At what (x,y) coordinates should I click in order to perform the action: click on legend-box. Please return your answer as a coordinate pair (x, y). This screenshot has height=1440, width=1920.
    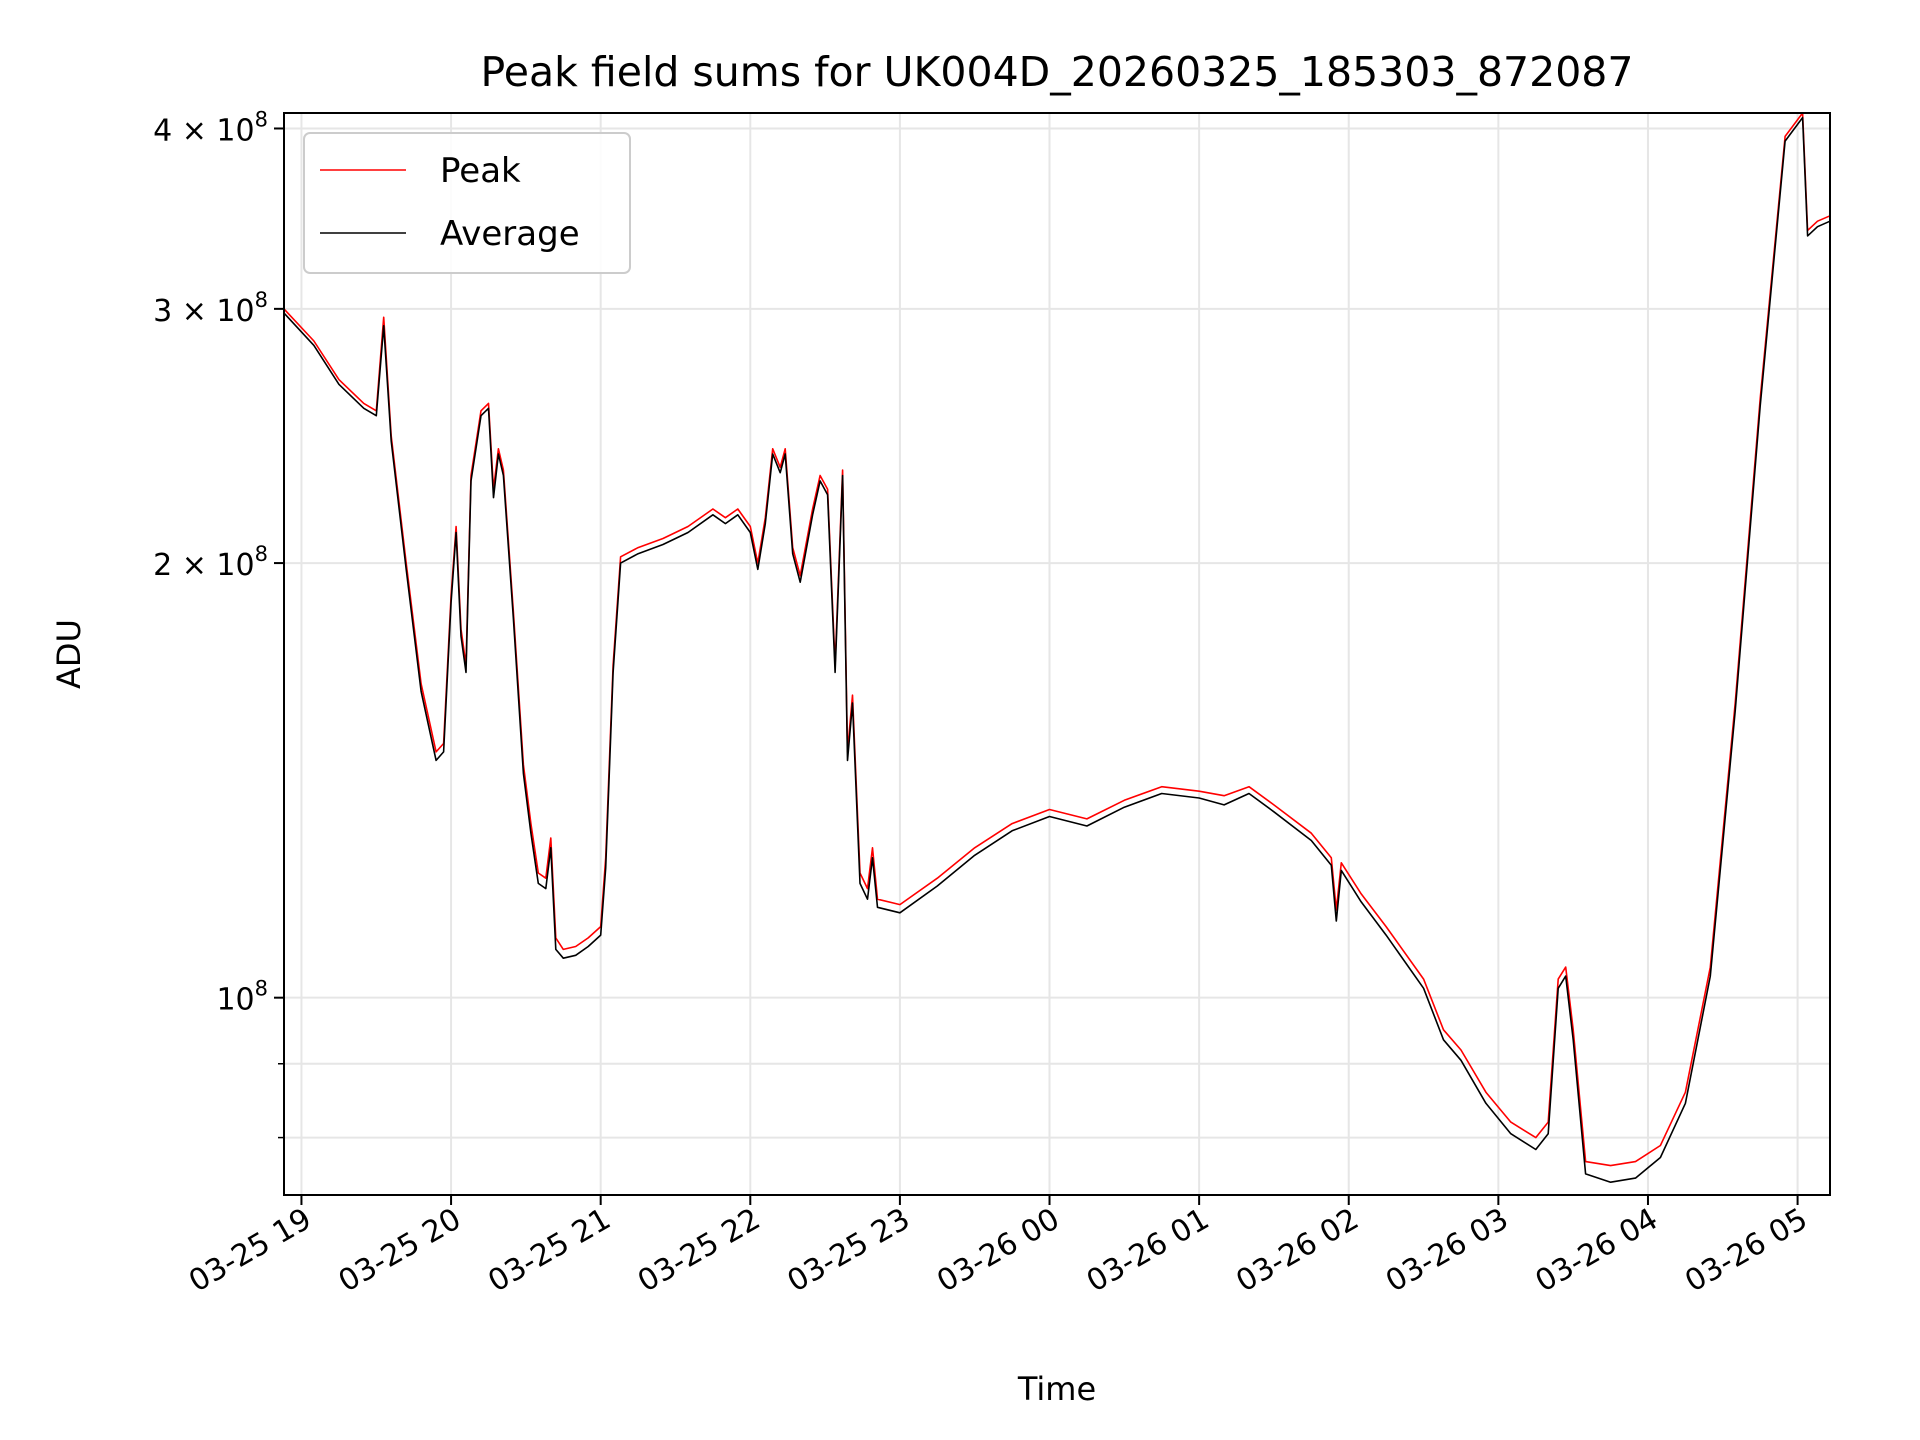
    Looking at the image, I should click on (467, 203).